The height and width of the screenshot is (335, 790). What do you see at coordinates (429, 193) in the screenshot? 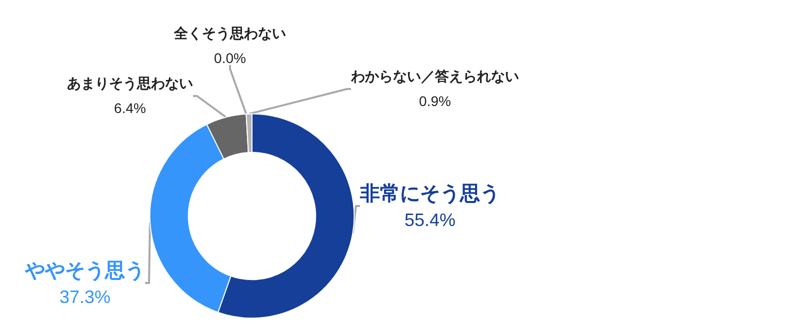
I see `slice-label: 非常にそう思う` at bounding box center [429, 193].